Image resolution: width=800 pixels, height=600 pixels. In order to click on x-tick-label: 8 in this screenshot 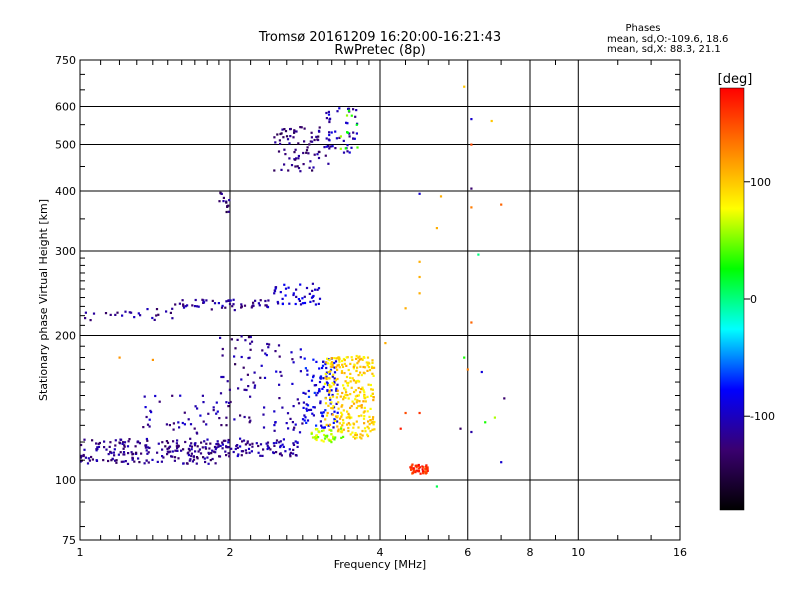, I will do `click(530, 552)`.